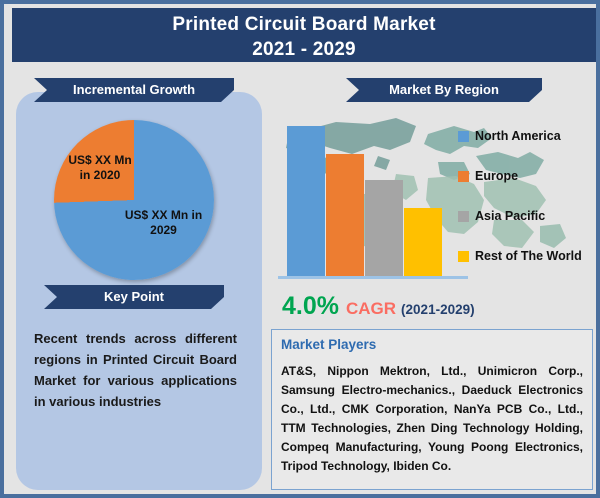 This screenshot has width=600, height=498. I want to click on legend-label-asia-pacific: Asia Pacific, so click(510, 216).